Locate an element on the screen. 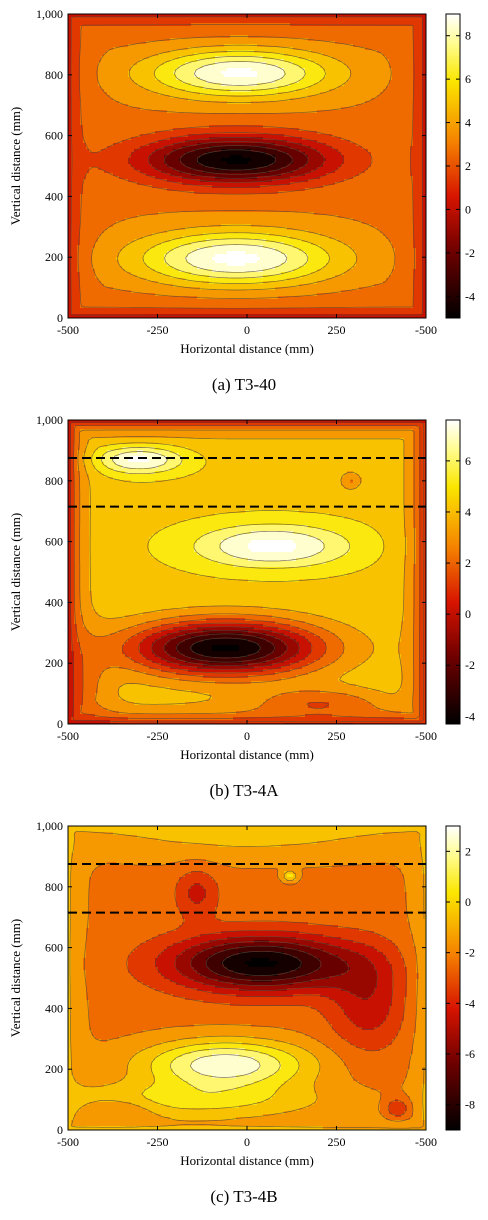 This screenshot has height=1220, width=488. panel-caption: (b) T3-4A is located at coordinates (244, 790).